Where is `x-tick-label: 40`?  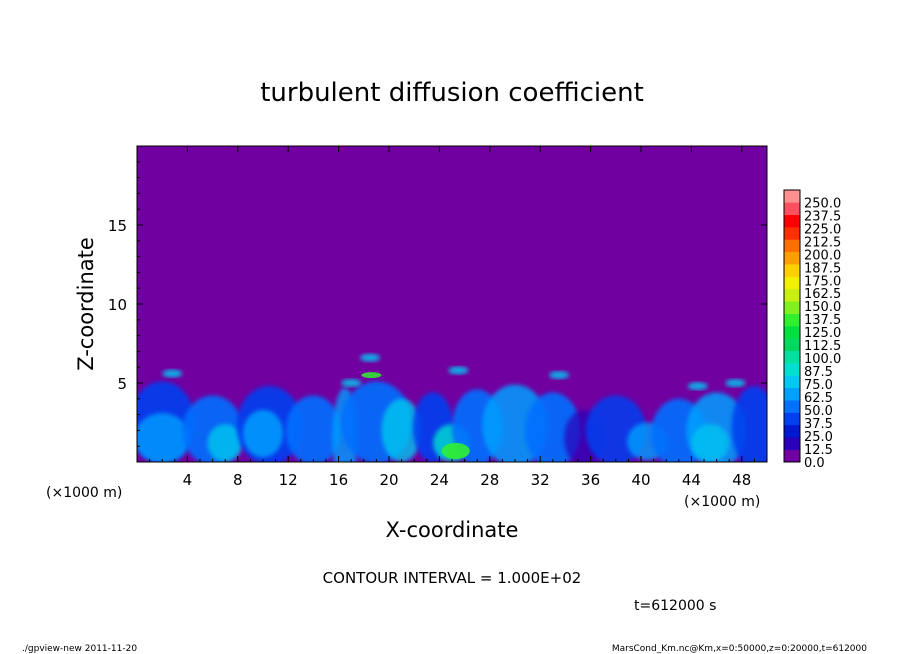
x-tick-label: 40 is located at coordinates (640, 480).